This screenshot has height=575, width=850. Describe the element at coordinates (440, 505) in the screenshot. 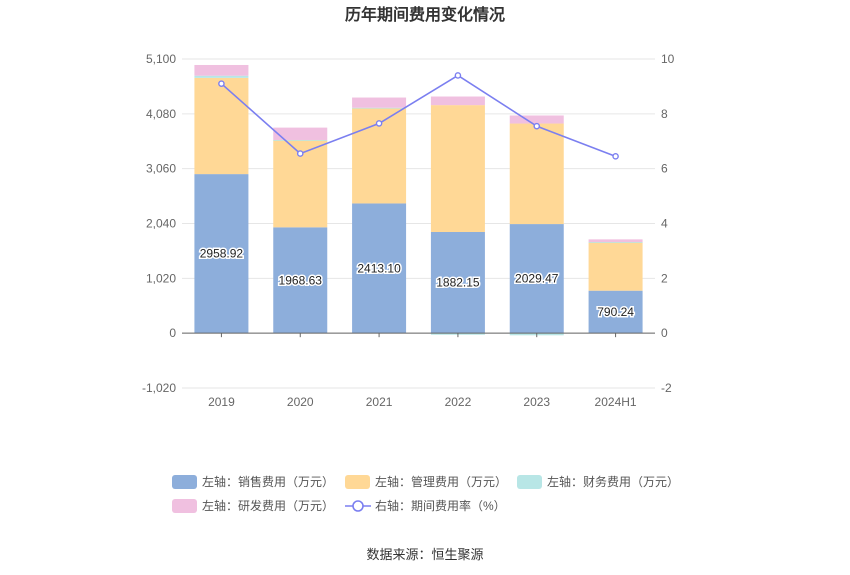

I see `legend-label: 右轴：期间费用率（%）` at that location.